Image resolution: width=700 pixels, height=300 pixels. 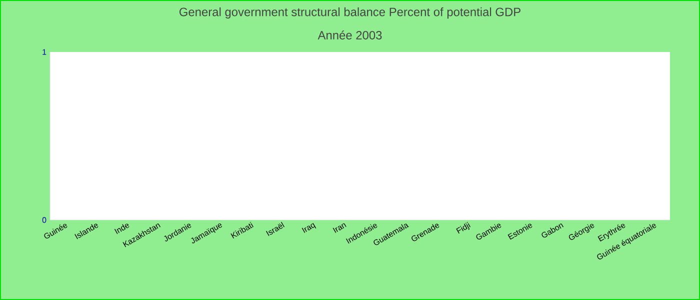 I want to click on chart-title: General government structural balance Percent of potential GDP, so click(x=349, y=13).